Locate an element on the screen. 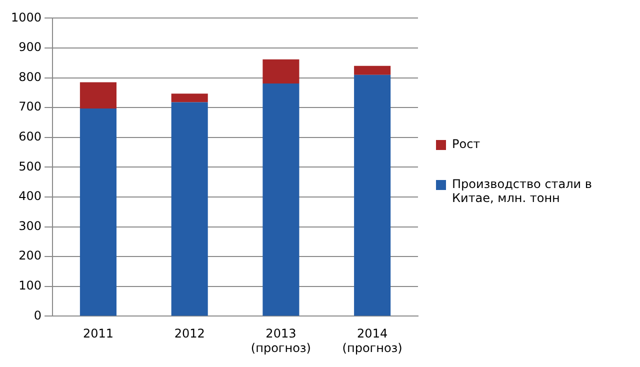  legend-label: Производство стали в Китае, млн. тонн is located at coordinates (522, 190).